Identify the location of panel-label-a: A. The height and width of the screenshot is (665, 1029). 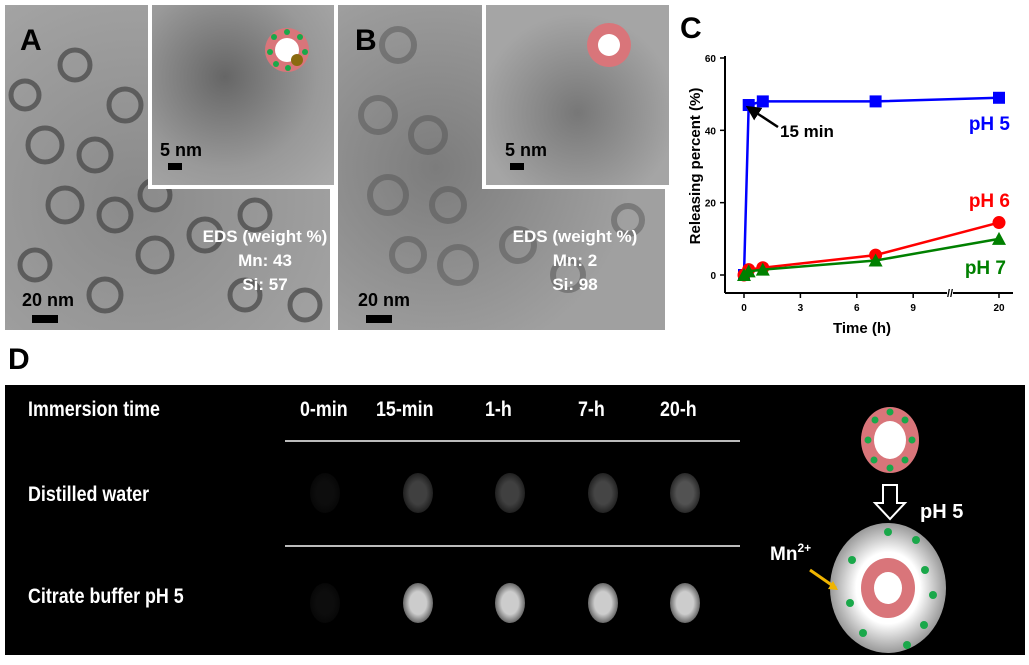
(31, 40).